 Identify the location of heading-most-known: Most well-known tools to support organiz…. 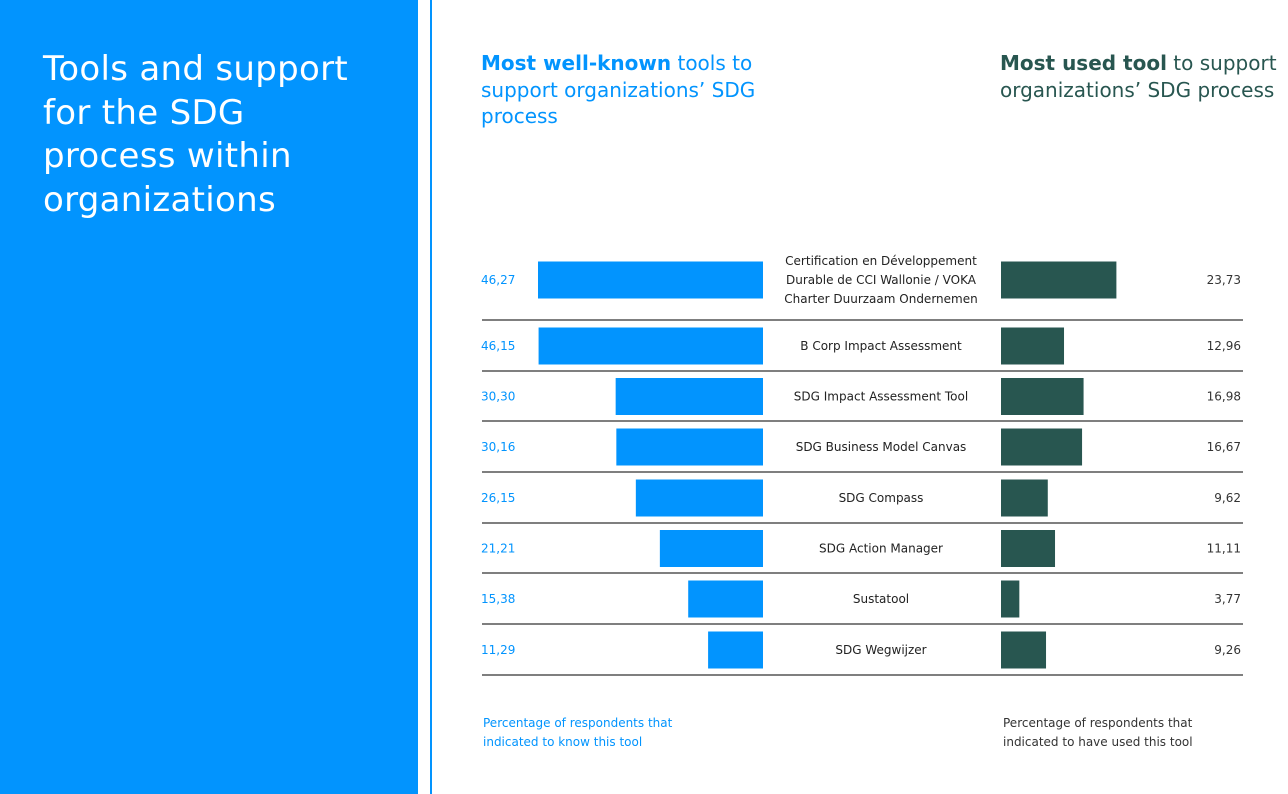
(631, 90).